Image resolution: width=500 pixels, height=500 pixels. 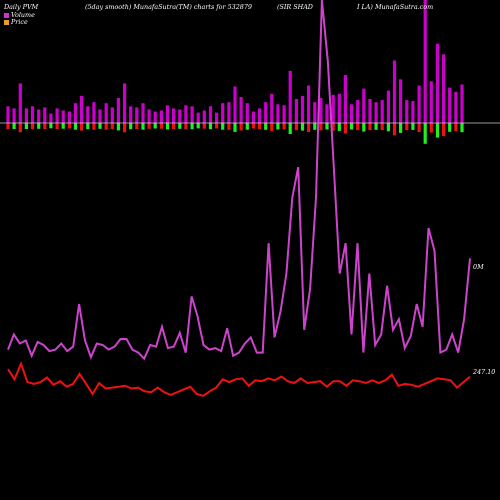 What do you see at coordinates (16, 22) in the screenshot?
I see `legend-price: Price` at bounding box center [16, 22].